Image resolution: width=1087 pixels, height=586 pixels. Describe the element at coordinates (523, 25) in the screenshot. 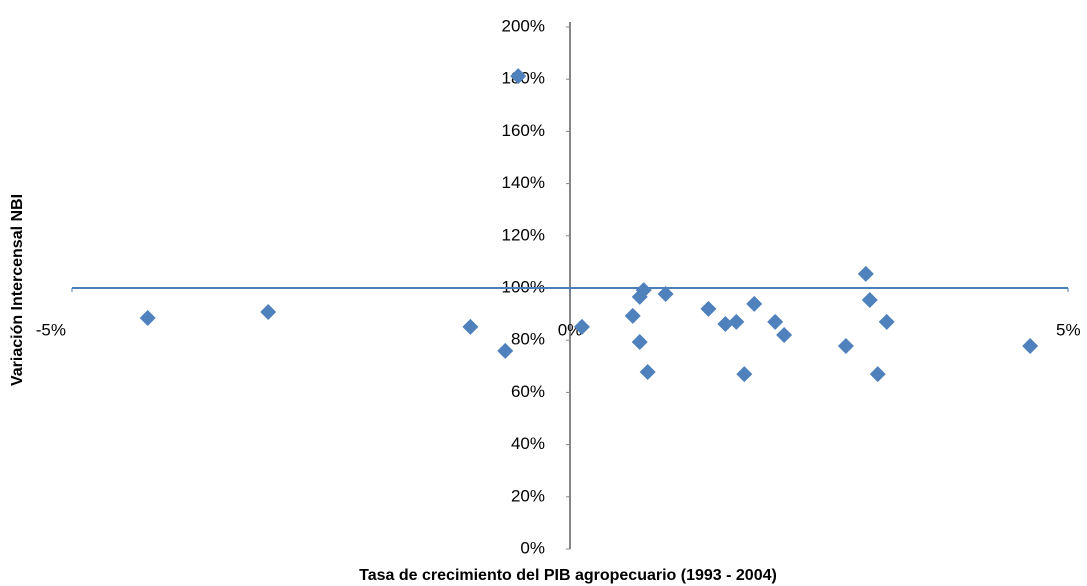

I see `y-tick-label: 200%` at that location.